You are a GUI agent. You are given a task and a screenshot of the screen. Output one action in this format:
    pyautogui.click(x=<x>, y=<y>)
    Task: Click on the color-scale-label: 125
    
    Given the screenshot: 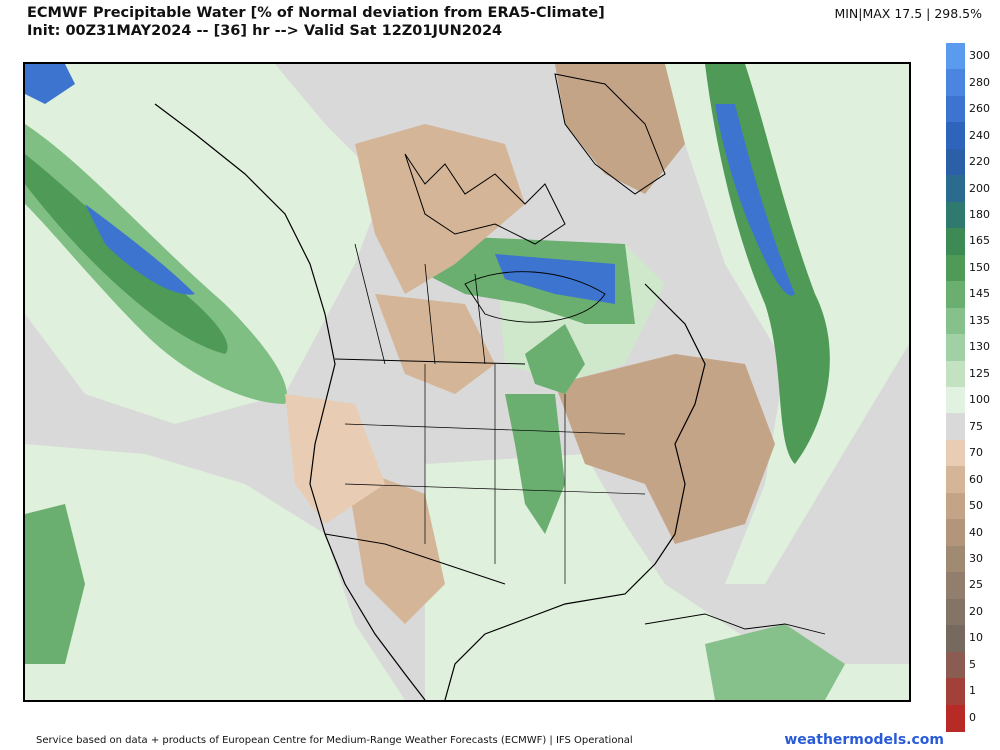 What is the action you would take?
    pyautogui.click(x=979, y=373)
    